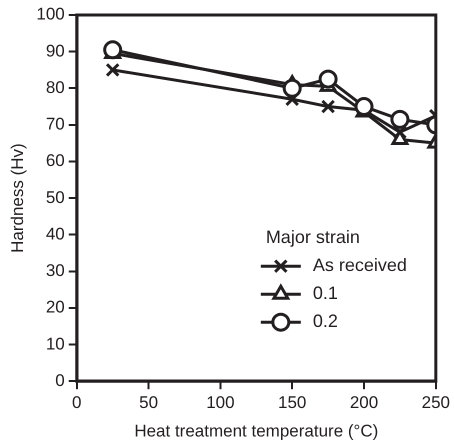 This screenshot has width=454, height=448. What do you see at coordinates (55, 160) in the screenshot?
I see `y-tick-label: 60` at bounding box center [55, 160].